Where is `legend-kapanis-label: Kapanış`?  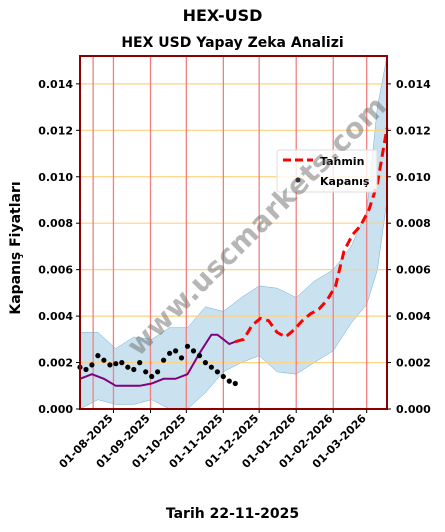 legend-kapanis-label: Kapanış is located at coordinates (345, 181).